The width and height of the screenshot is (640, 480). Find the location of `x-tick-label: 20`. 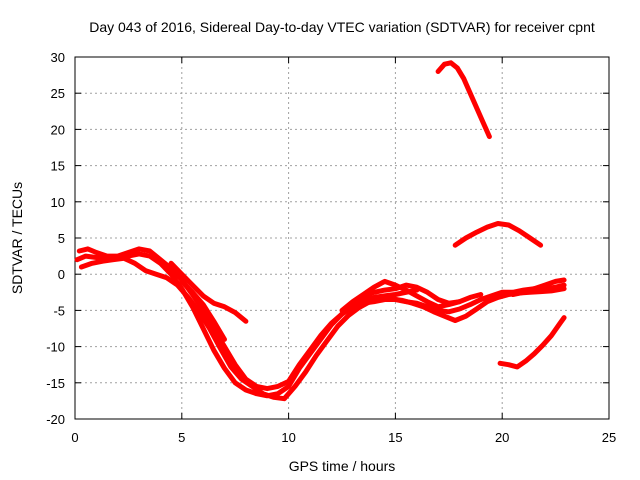

x-tick-label: 20 is located at coordinates (502, 437).